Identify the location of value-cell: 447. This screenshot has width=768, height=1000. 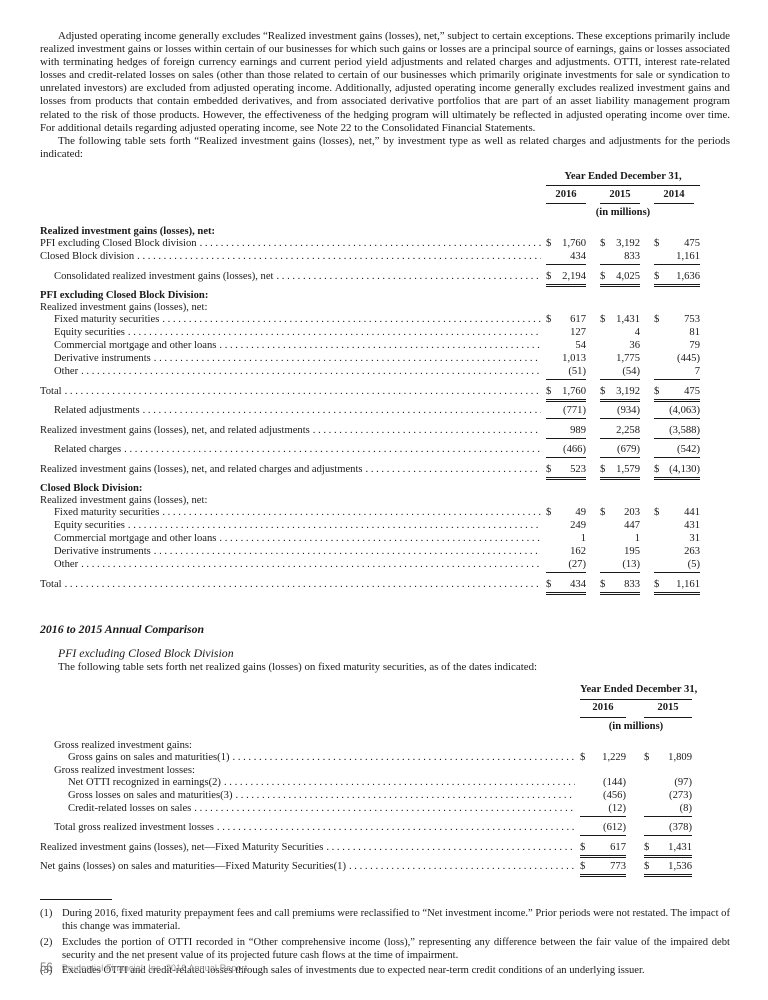
(620, 526).